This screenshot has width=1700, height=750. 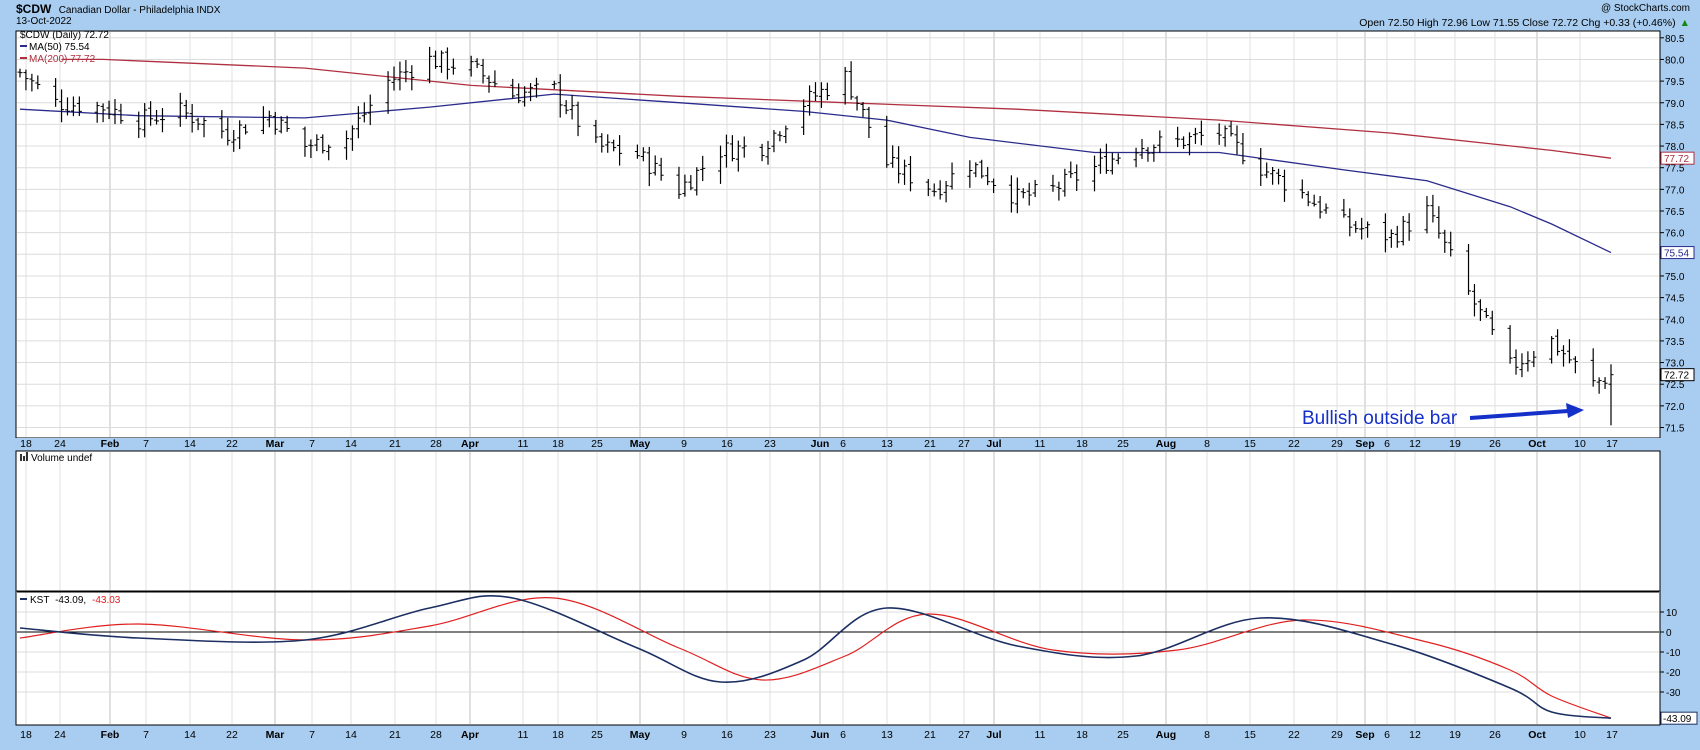 What do you see at coordinates (1673, 673) in the screenshot?
I see `kst-tick-label: -20` at bounding box center [1673, 673].